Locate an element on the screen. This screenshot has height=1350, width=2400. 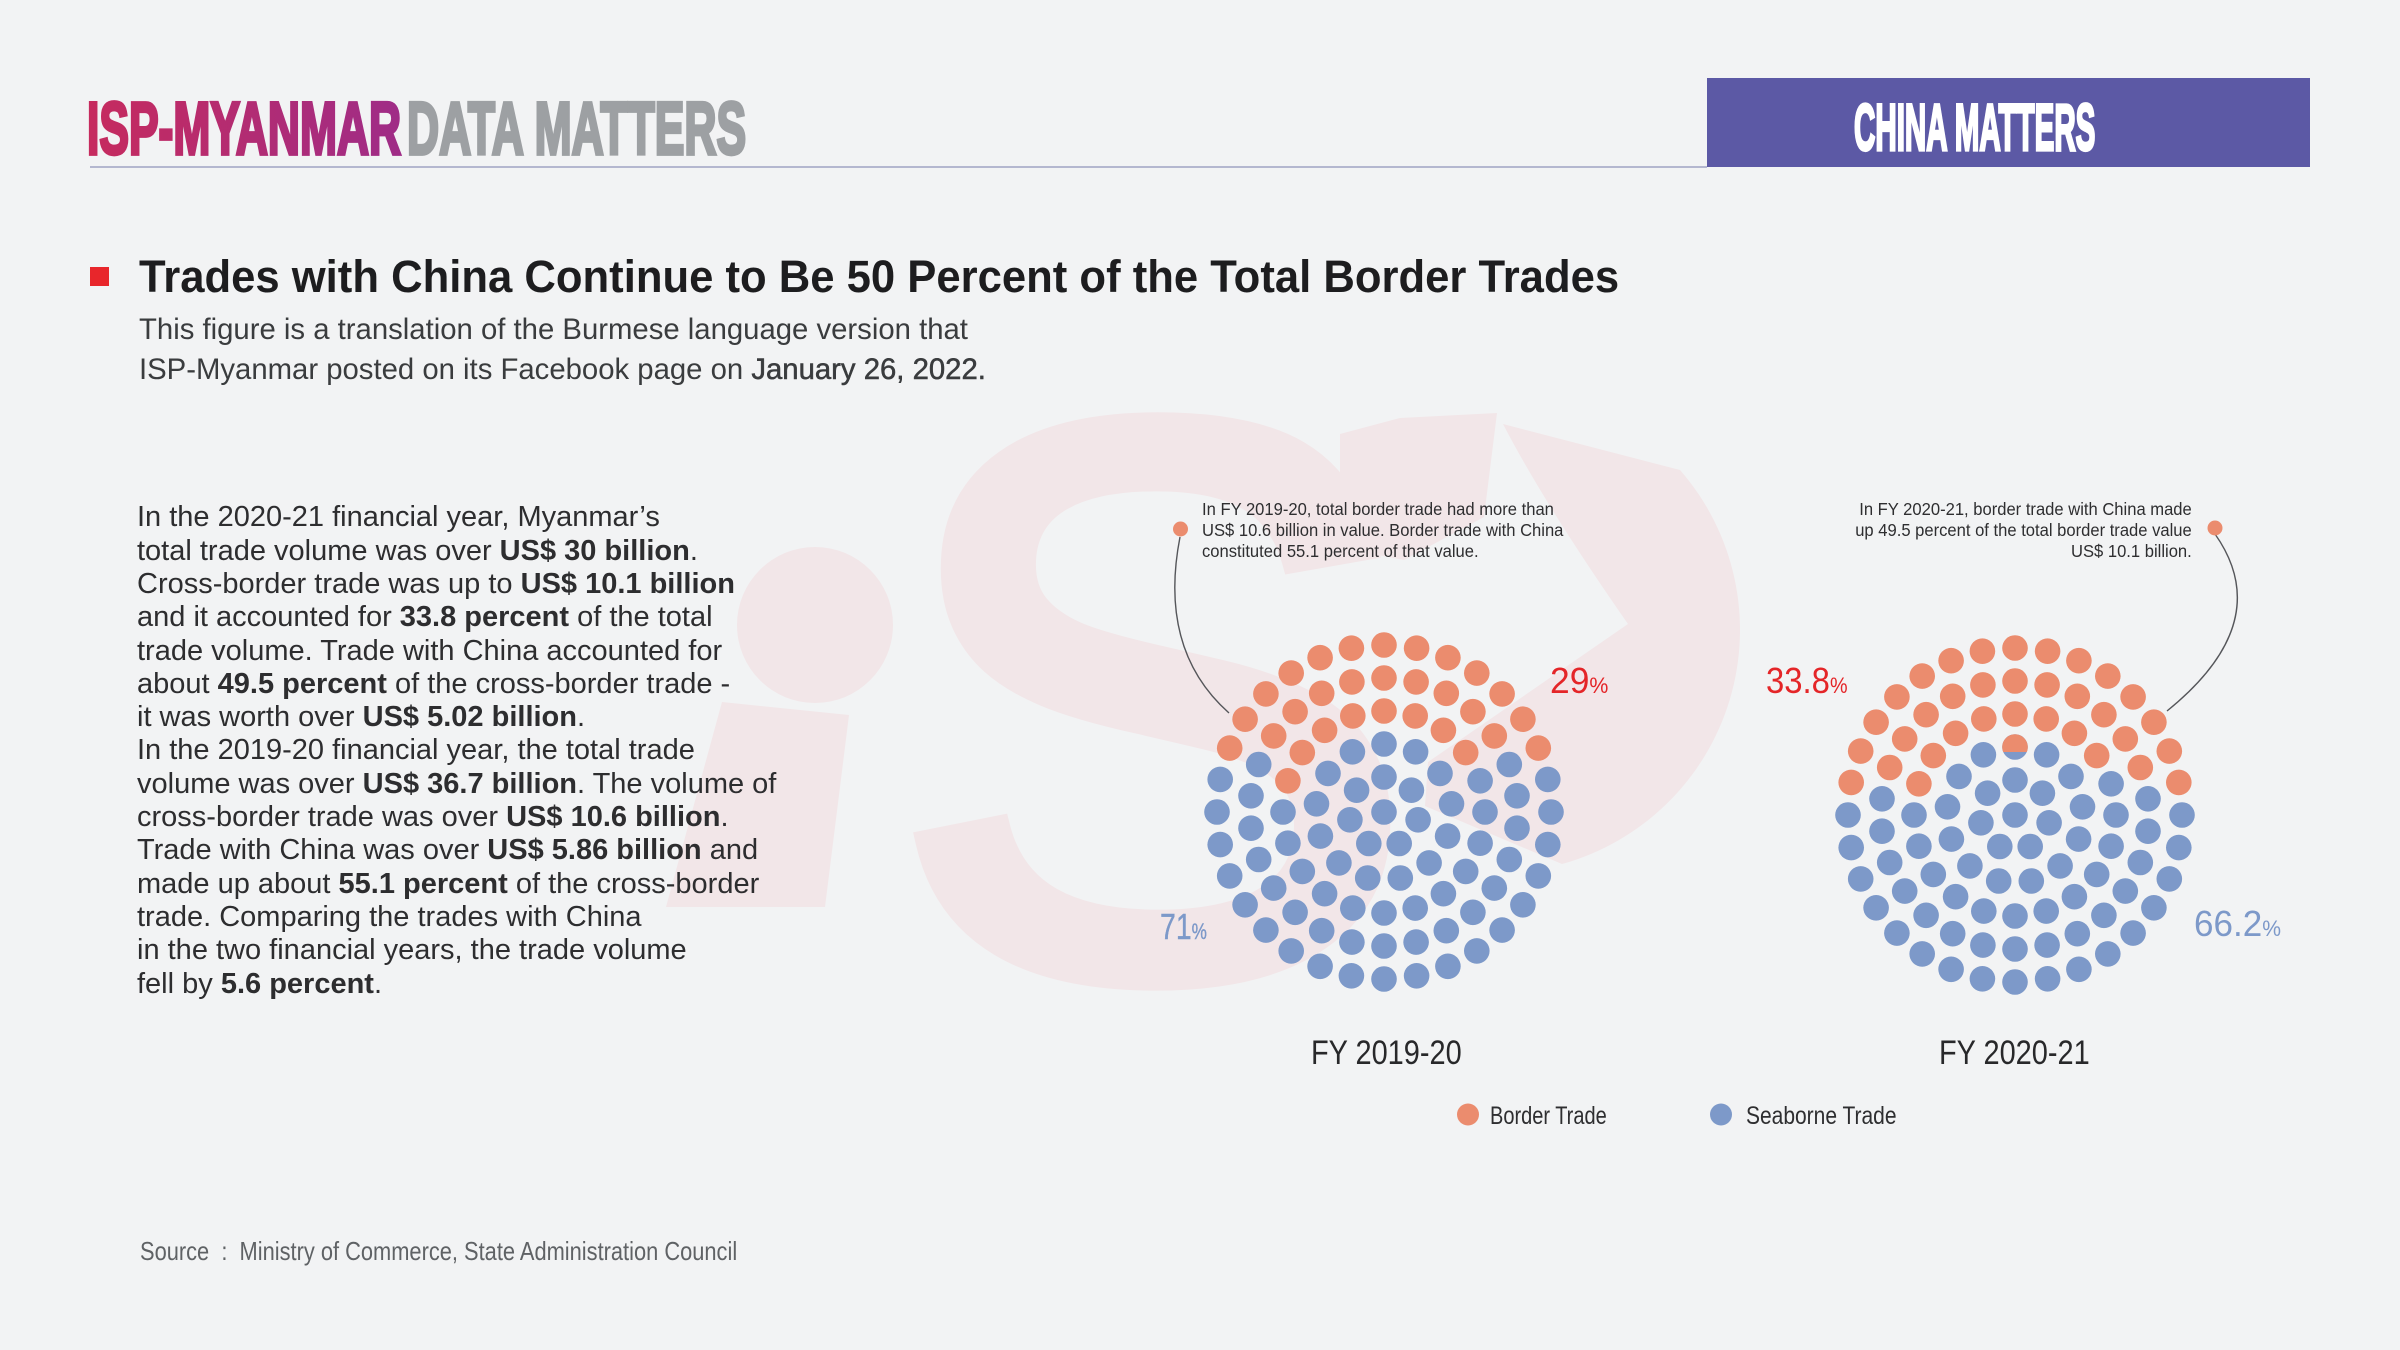
svg-text: CHINA MATTERS is located at coordinates (1974, 128).